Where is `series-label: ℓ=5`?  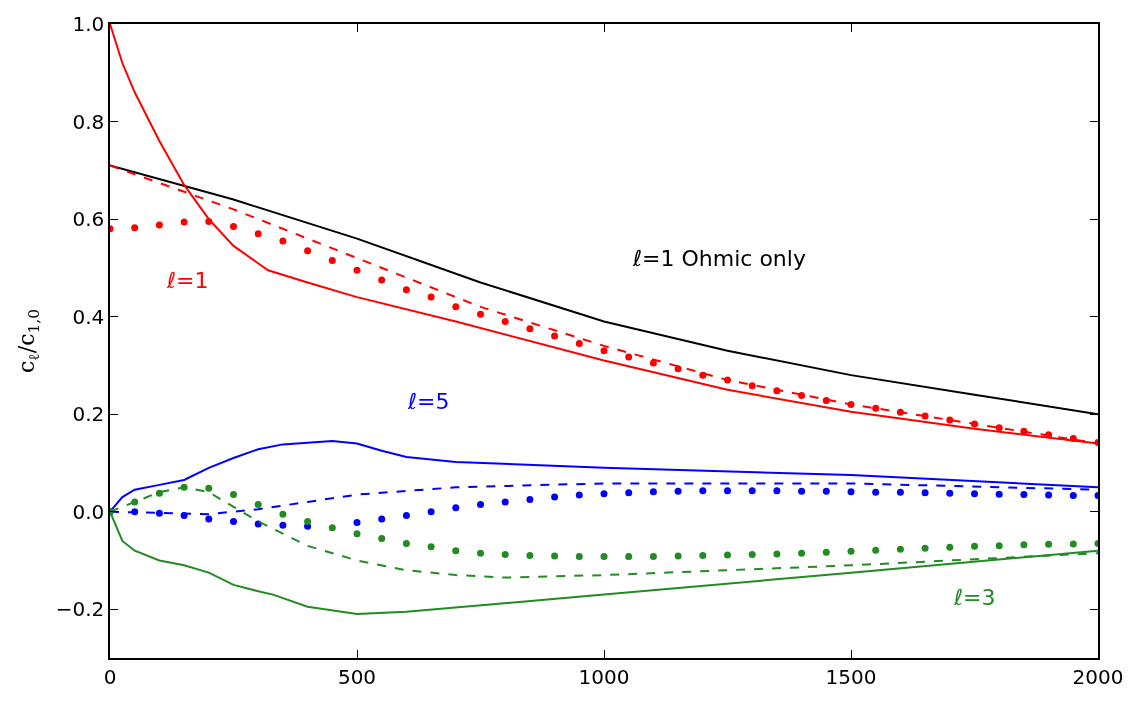 series-label: ℓ=5 is located at coordinates (428, 401).